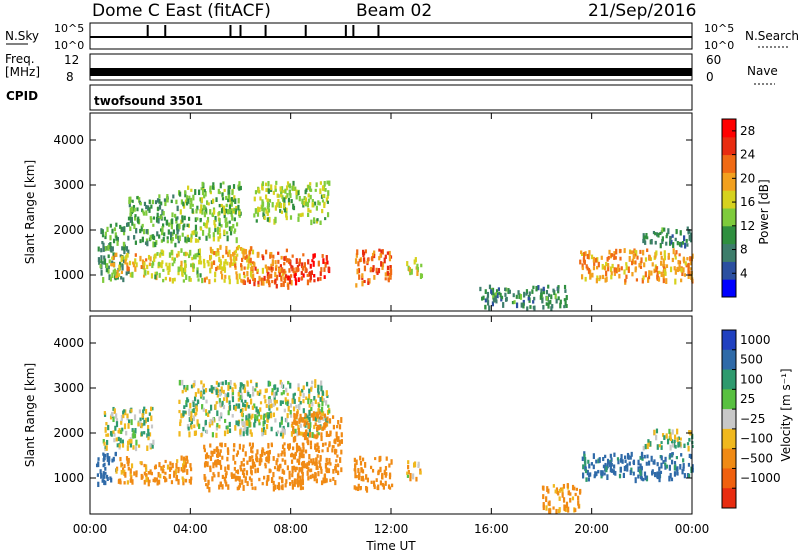 This screenshot has height=554, width=800. Describe the element at coordinates (729, 288) in the screenshot. I see `colorbar-swatch` at that location.